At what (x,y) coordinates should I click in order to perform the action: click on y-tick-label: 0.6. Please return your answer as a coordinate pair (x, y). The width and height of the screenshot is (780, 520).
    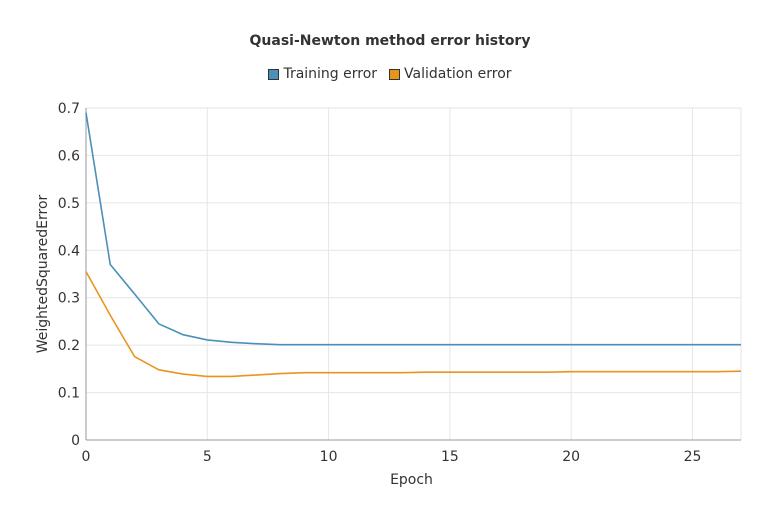
    Looking at the image, I should click on (69, 156).